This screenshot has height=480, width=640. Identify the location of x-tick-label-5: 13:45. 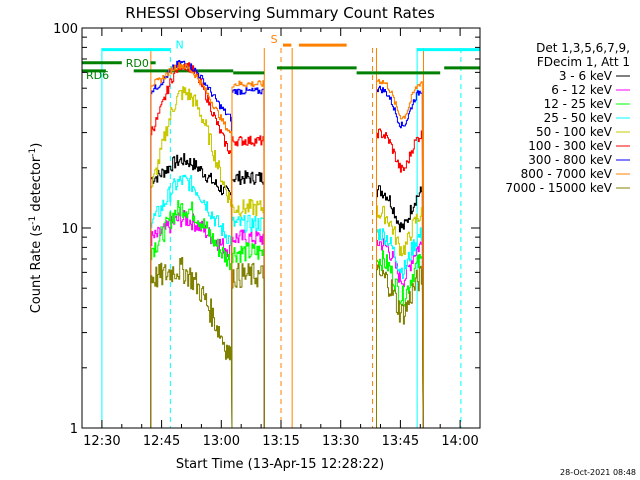
(400, 441).